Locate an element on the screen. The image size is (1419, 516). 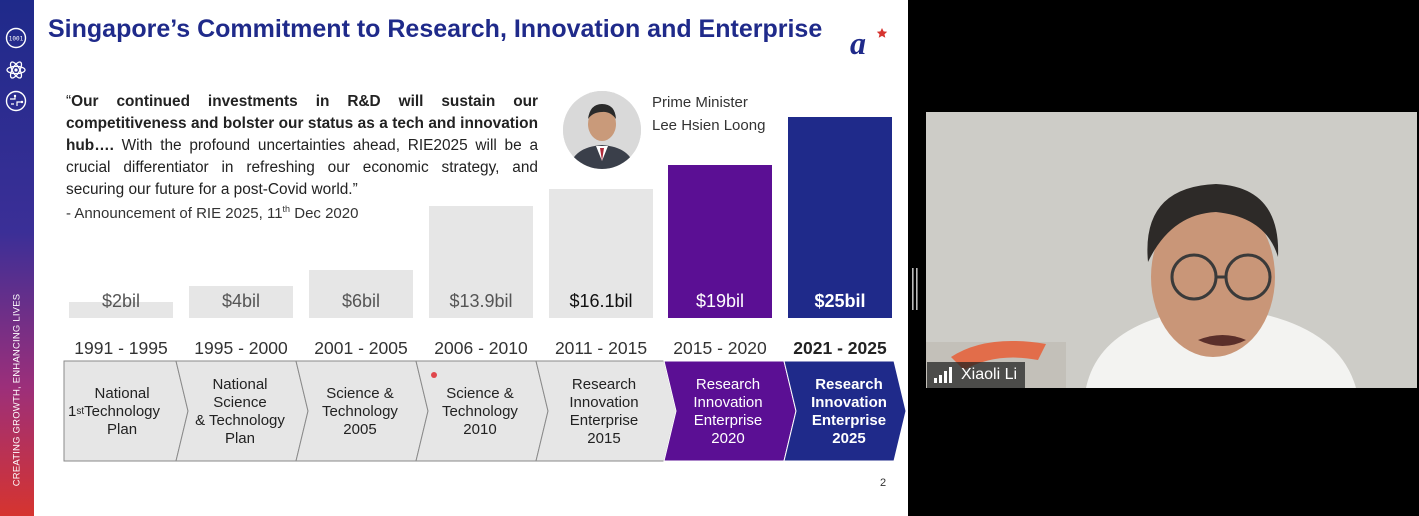
bar-1991-1995 is located at coordinates (121, 309).